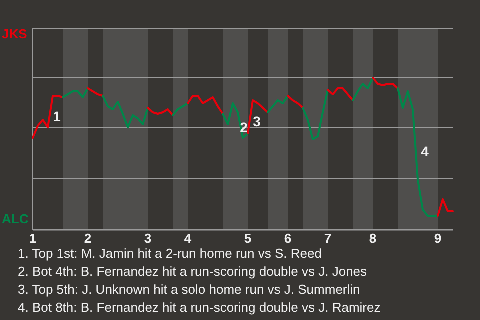  What do you see at coordinates (170, 253) in the screenshot?
I see `text: 1. Top 1st: M. Jamin hit a 2-run home run vs S. Reed` at bounding box center [170, 253].